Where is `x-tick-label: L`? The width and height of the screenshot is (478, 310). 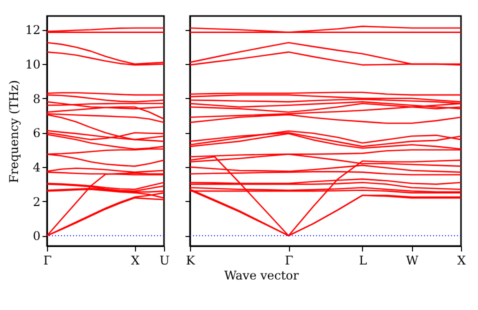 x-tick-label: L is located at coordinates (362, 261).